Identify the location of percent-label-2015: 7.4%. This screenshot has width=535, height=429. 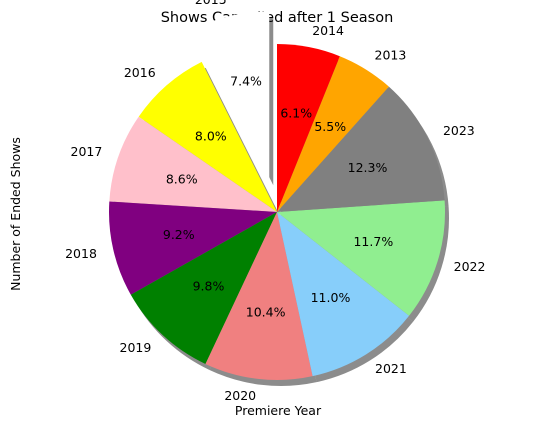
(246, 81).